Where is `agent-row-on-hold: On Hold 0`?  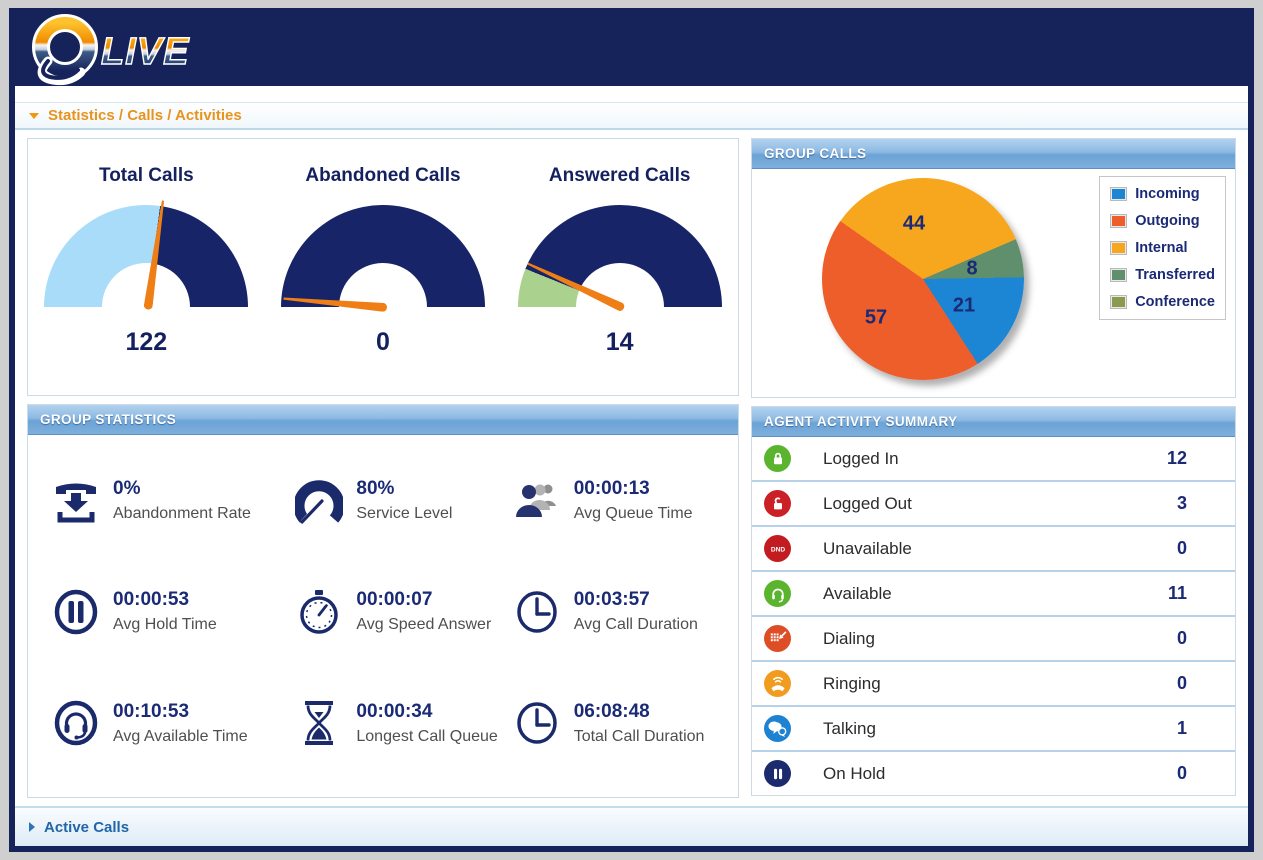
agent-row-on-hold: On Hold 0 is located at coordinates (993, 773).